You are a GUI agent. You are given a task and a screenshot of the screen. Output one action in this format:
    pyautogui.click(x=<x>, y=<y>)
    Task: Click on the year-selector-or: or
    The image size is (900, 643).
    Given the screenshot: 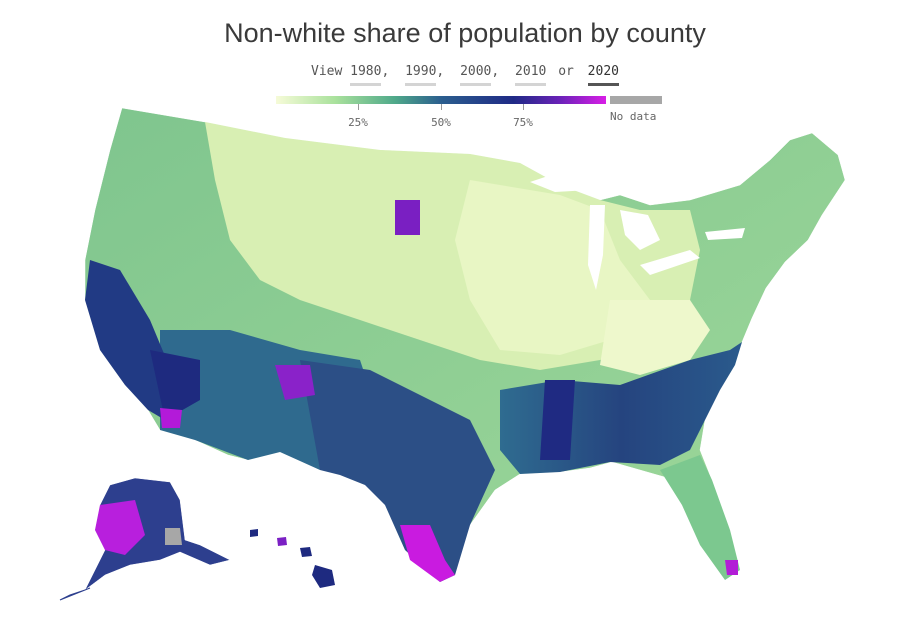 What is the action you would take?
    pyautogui.click(x=566, y=71)
    